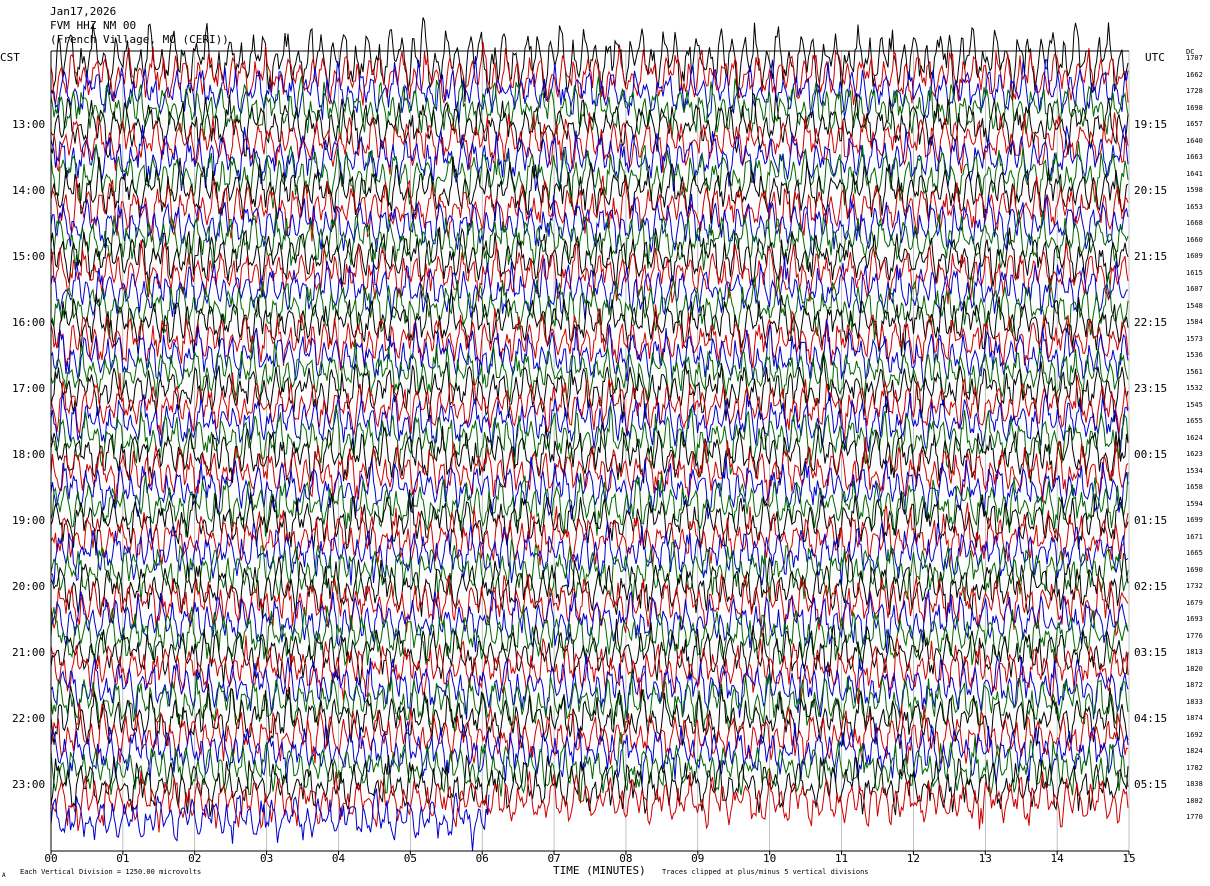  Describe the element at coordinates (29, 454) in the screenshot. I see `left-time-label: 18:00` at that location.